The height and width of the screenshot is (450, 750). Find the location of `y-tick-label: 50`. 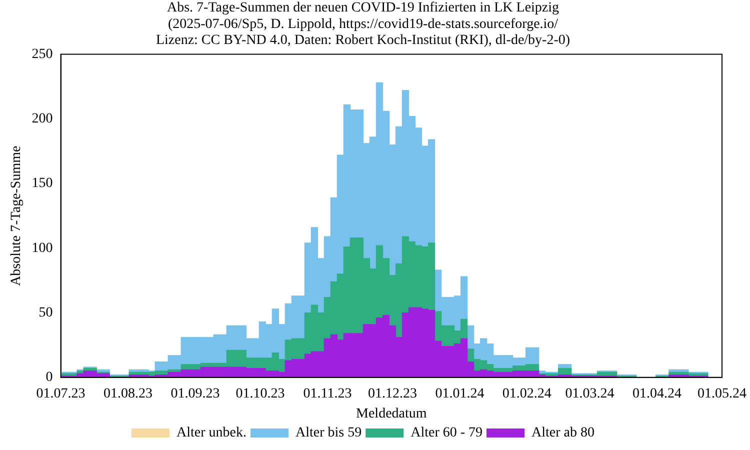

y-tick-label: 50 is located at coordinates (45, 312).